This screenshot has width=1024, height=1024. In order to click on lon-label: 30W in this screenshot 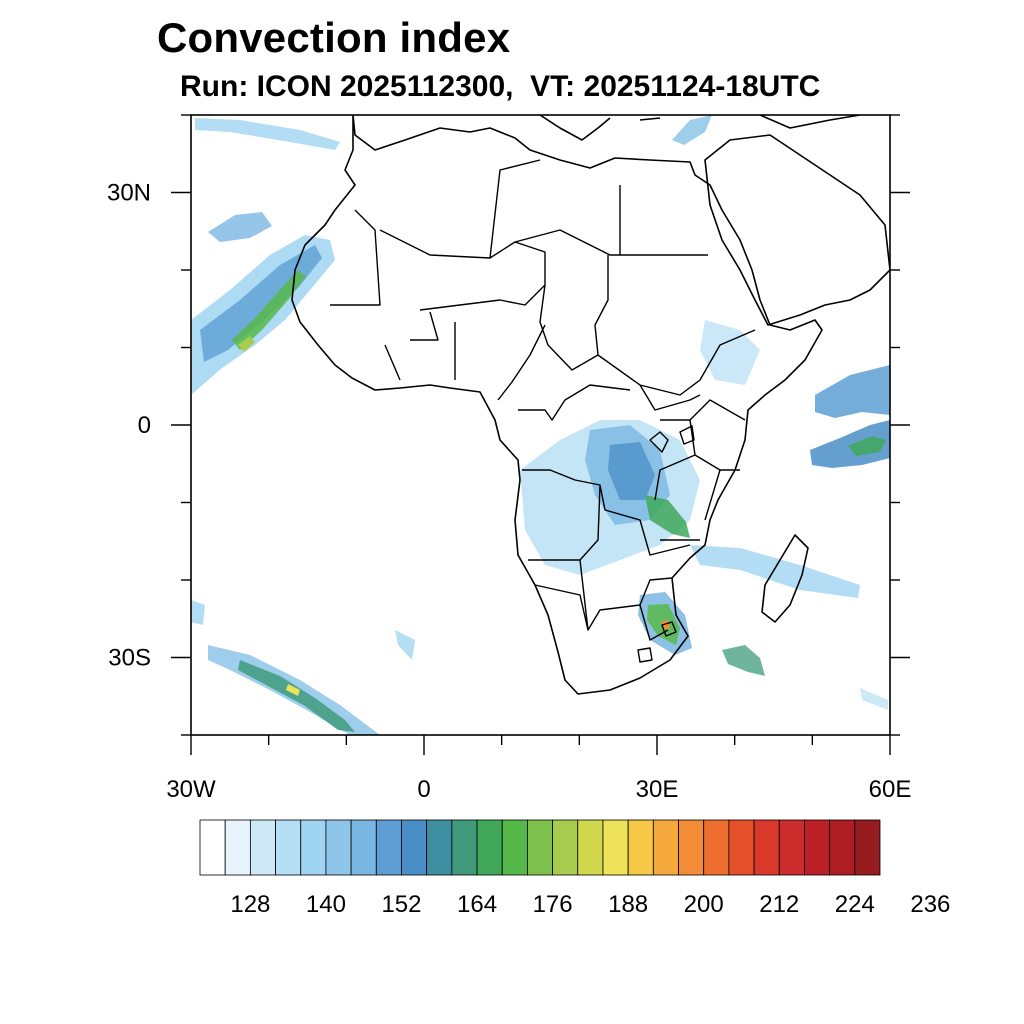, I will do `click(191, 789)`.